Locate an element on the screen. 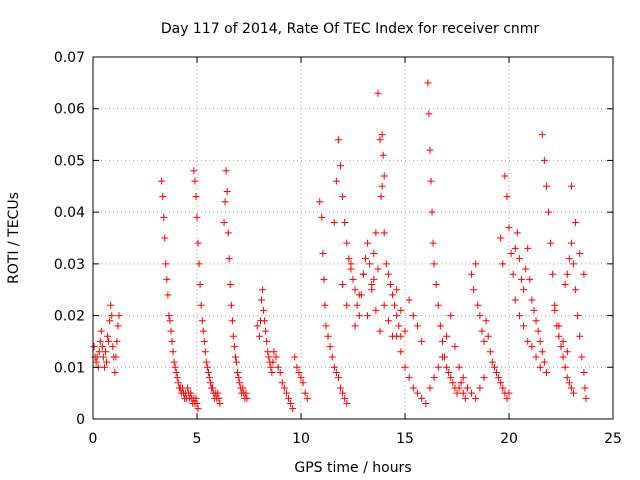  x-tick-label: 15 is located at coordinates (405, 439).